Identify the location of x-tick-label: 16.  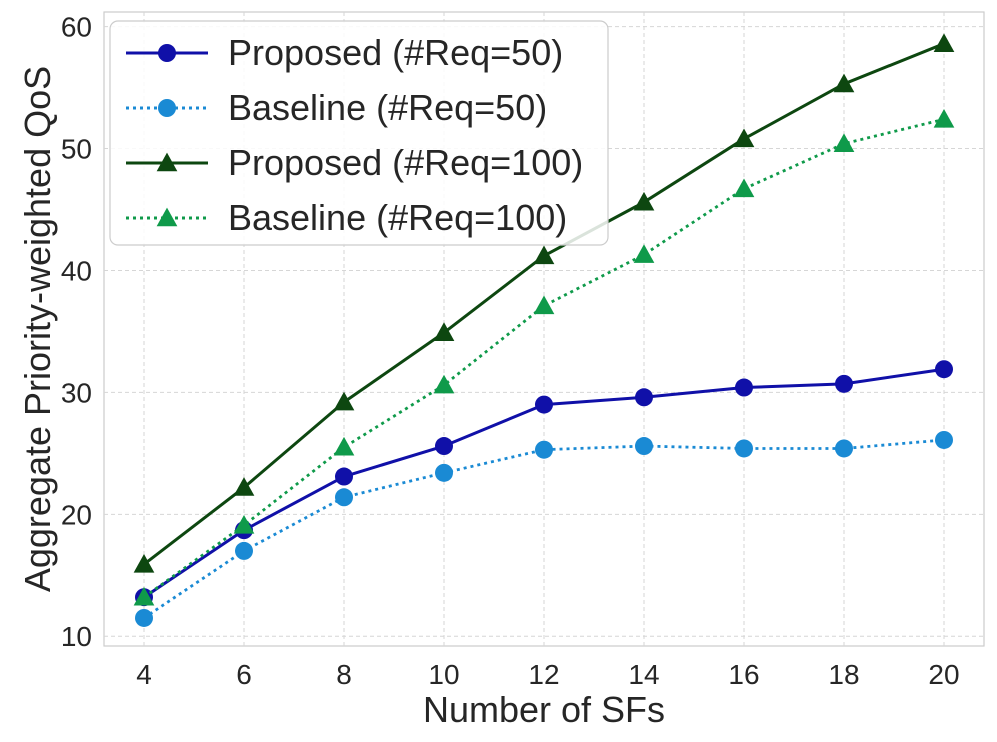
(743, 674).